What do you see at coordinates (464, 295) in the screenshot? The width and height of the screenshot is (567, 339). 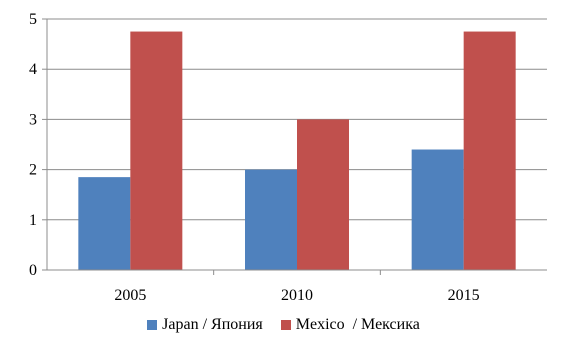 I see `x-tick-label-2015: 2015` at bounding box center [464, 295].